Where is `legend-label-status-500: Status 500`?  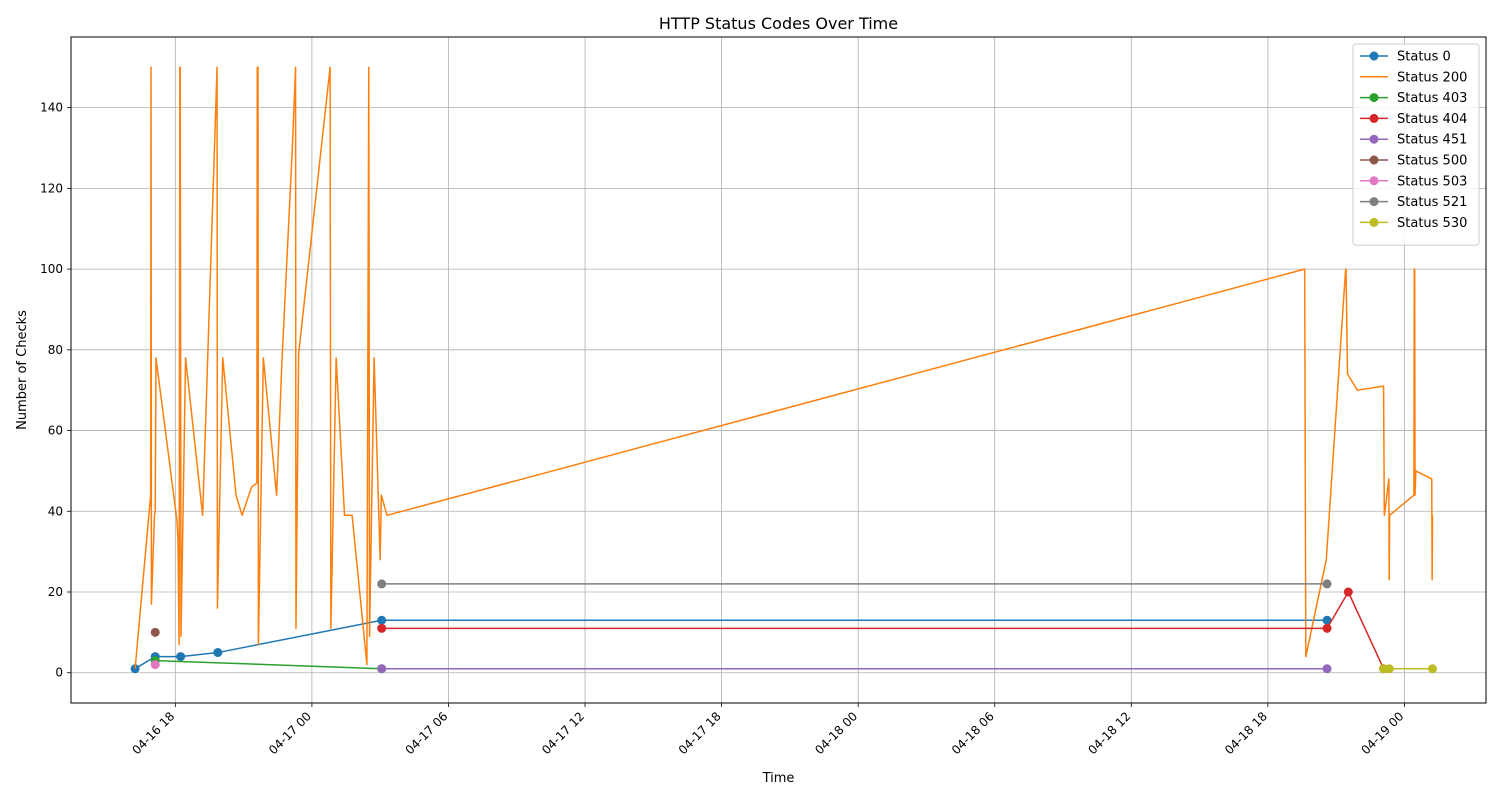 legend-label-status-500: Status 500 is located at coordinates (1432, 161).